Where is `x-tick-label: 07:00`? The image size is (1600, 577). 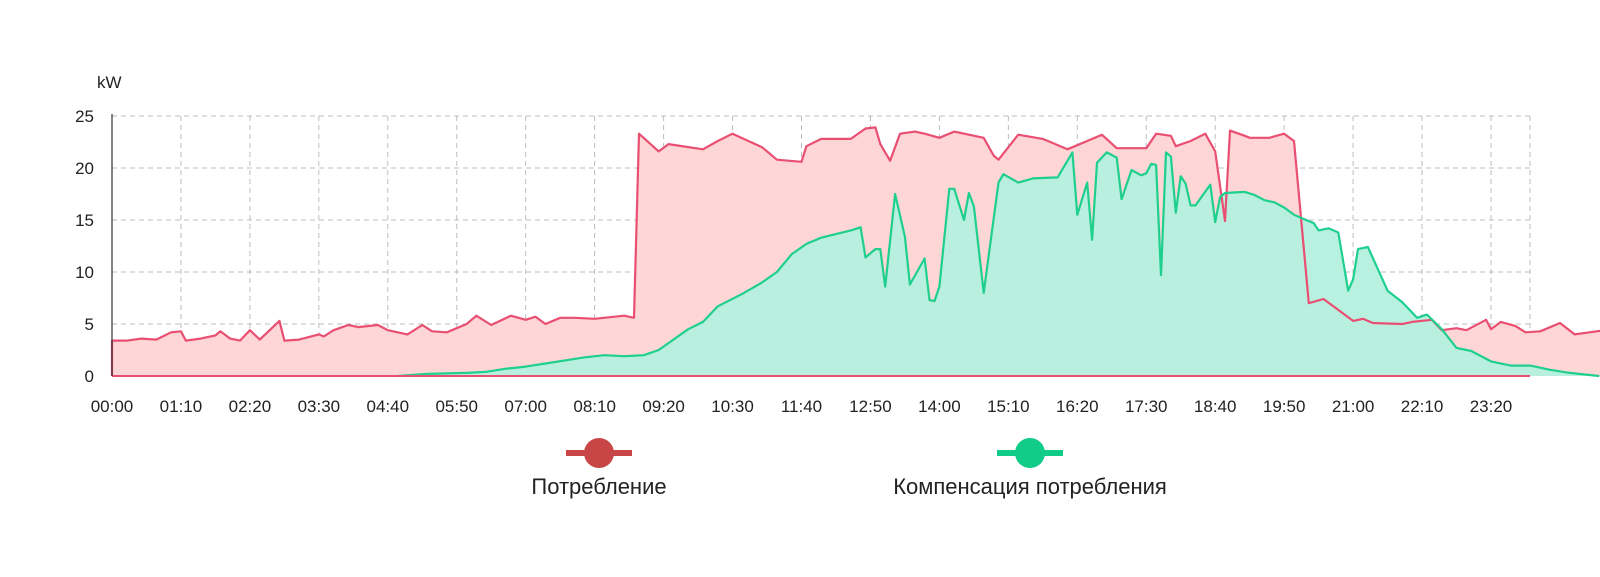
x-tick-label: 07:00 is located at coordinates (525, 406).